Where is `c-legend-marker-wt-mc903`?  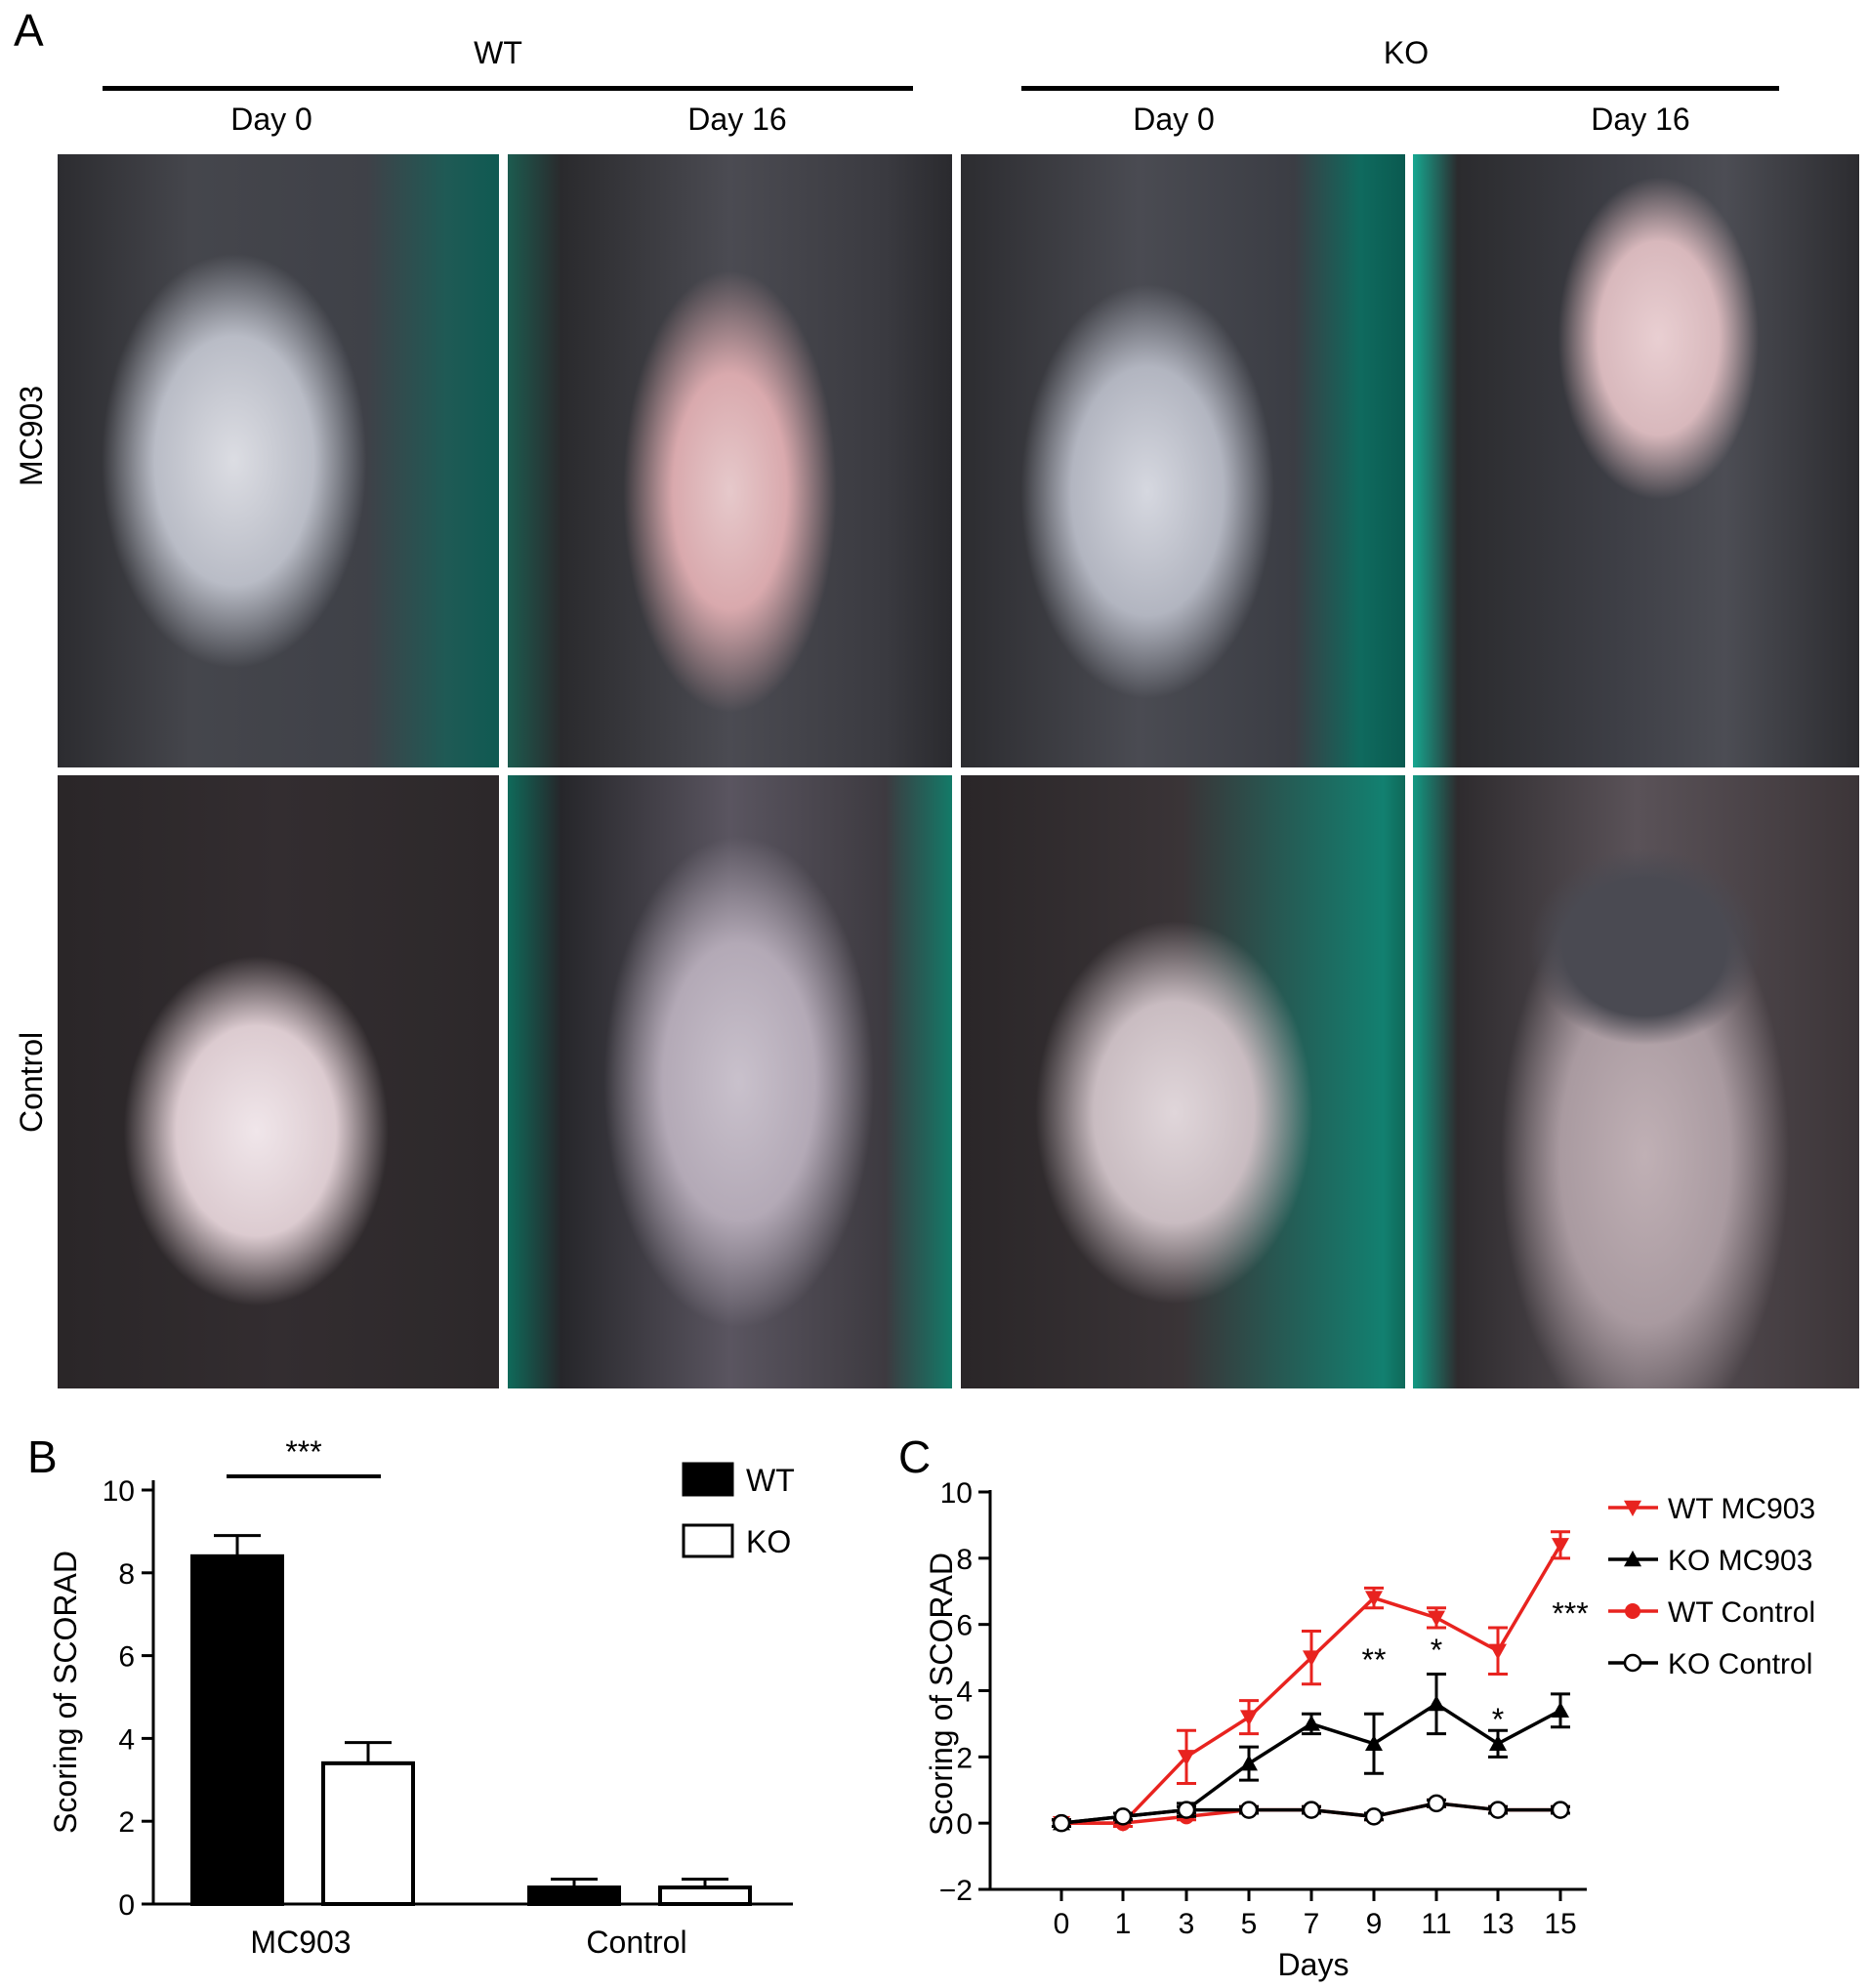
c-legend-marker-wt-mc903 is located at coordinates (1633, 1508).